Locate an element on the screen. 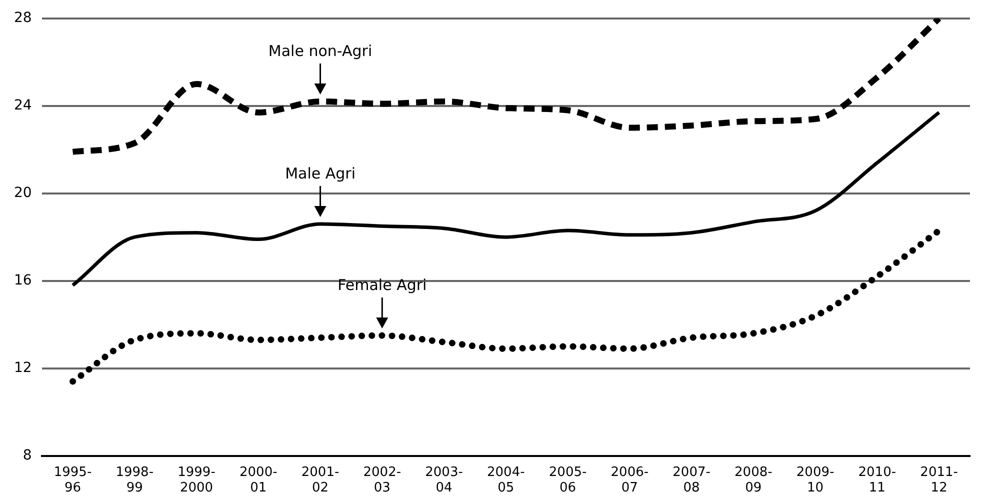 The image size is (990, 501). y-tick-label: 12 is located at coordinates (23, 368).